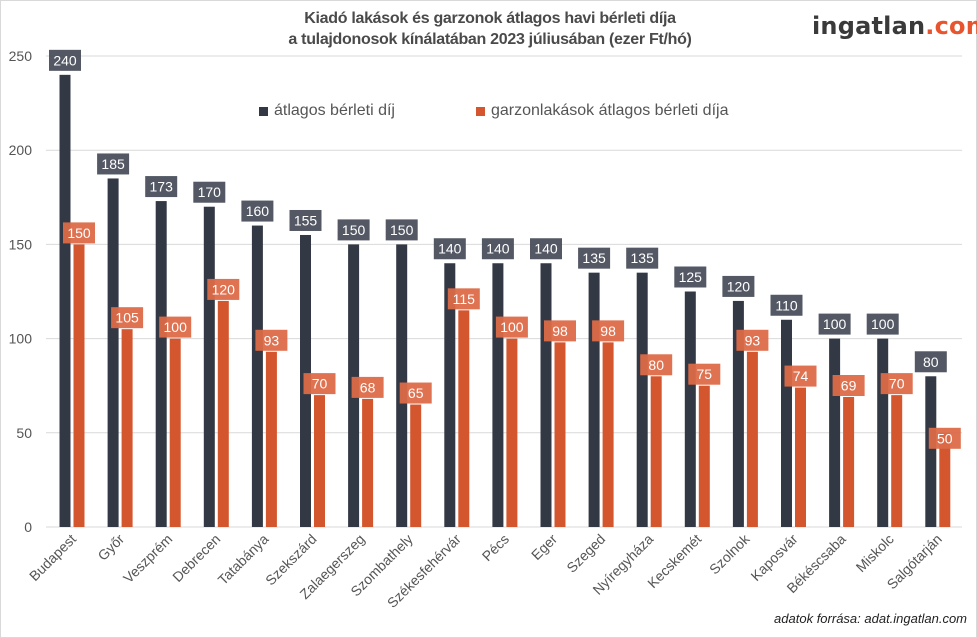 The image size is (977, 638). I want to click on data-label-text: 125, so click(691, 277).